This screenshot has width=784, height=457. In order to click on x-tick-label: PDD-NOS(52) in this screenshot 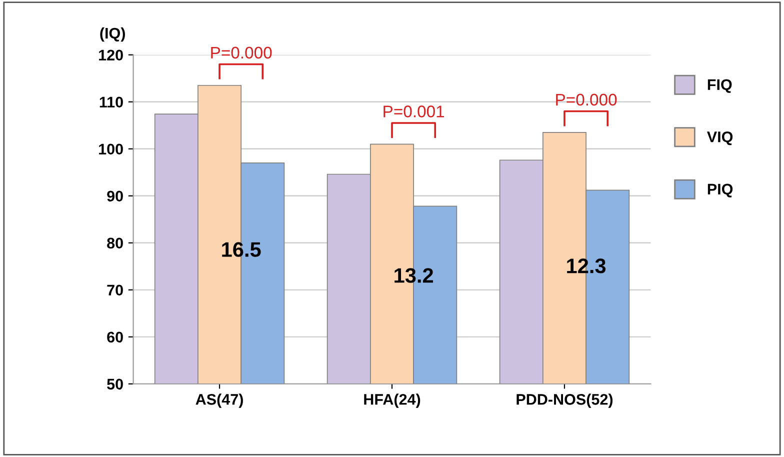, I will do `click(564, 401)`.